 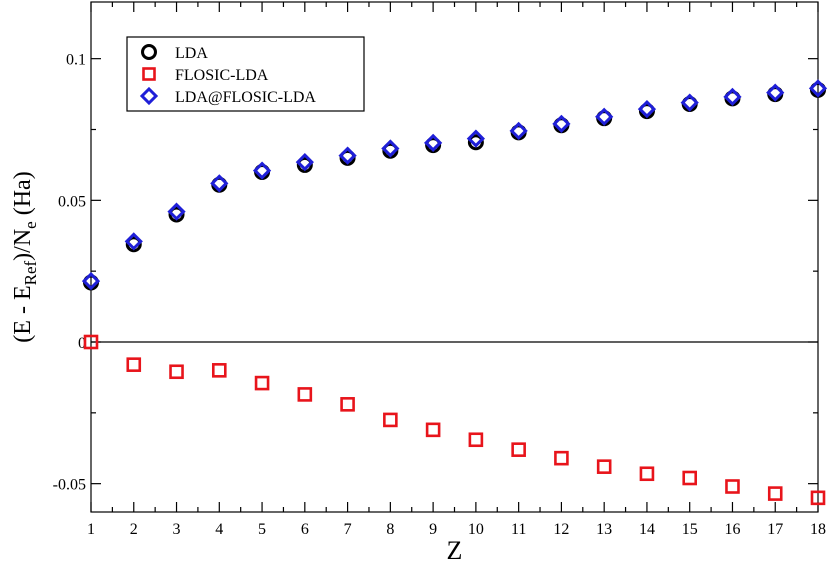 I want to click on x-tick-label: 8, so click(x=390, y=529).